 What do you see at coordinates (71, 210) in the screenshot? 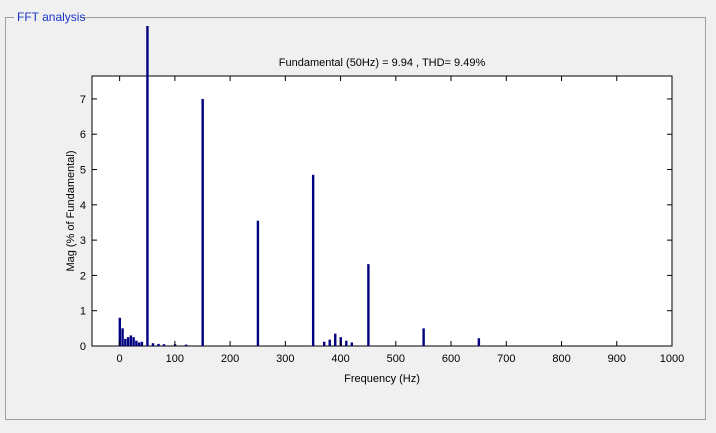
I see `y-axis-label: Mag (% of Fundamental)` at bounding box center [71, 210].